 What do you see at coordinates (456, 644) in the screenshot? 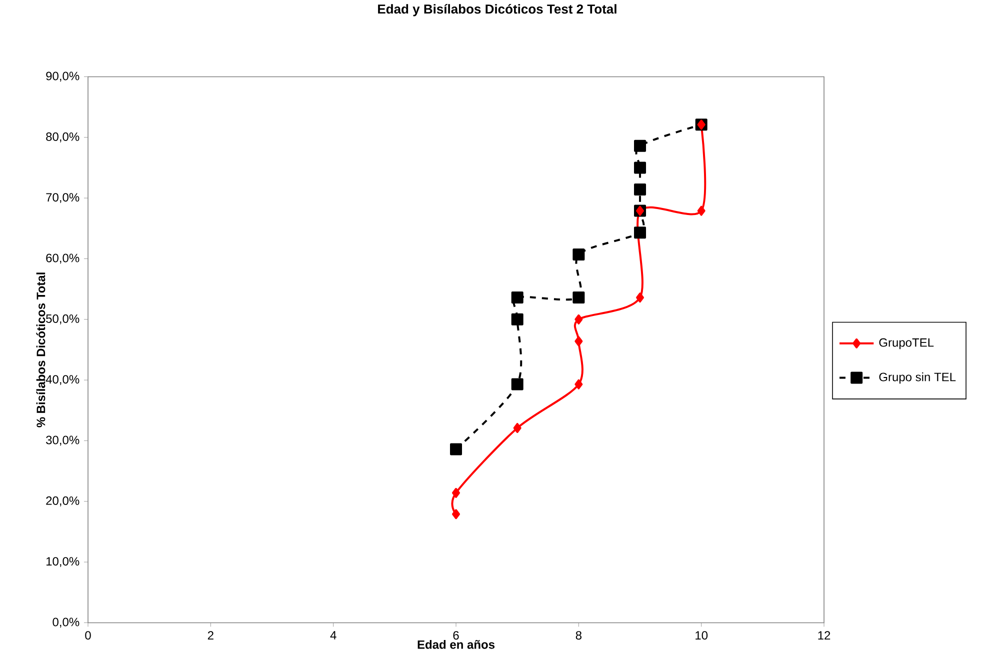
I see `x-axis-title: Edad en años` at bounding box center [456, 644].